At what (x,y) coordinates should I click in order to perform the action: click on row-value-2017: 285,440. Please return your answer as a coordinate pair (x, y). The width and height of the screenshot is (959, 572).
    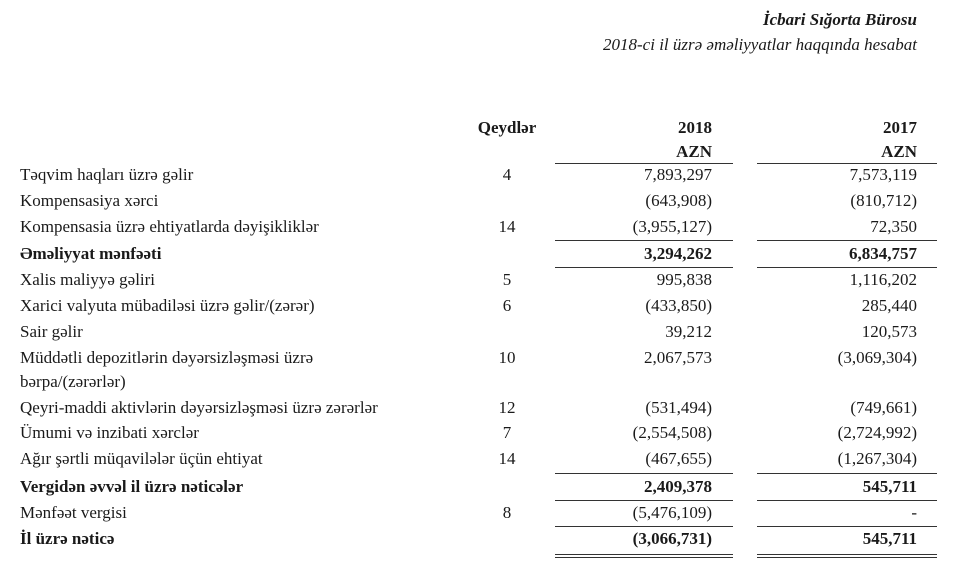
    Looking at the image, I should click on (889, 305).